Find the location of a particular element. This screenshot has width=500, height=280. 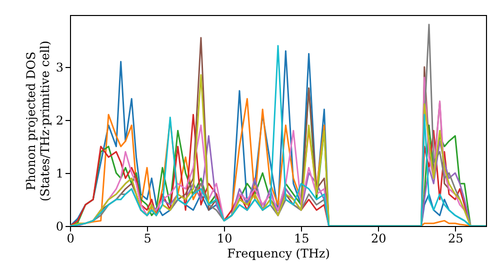

x-tick-label: 10 is located at coordinates (224, 239).